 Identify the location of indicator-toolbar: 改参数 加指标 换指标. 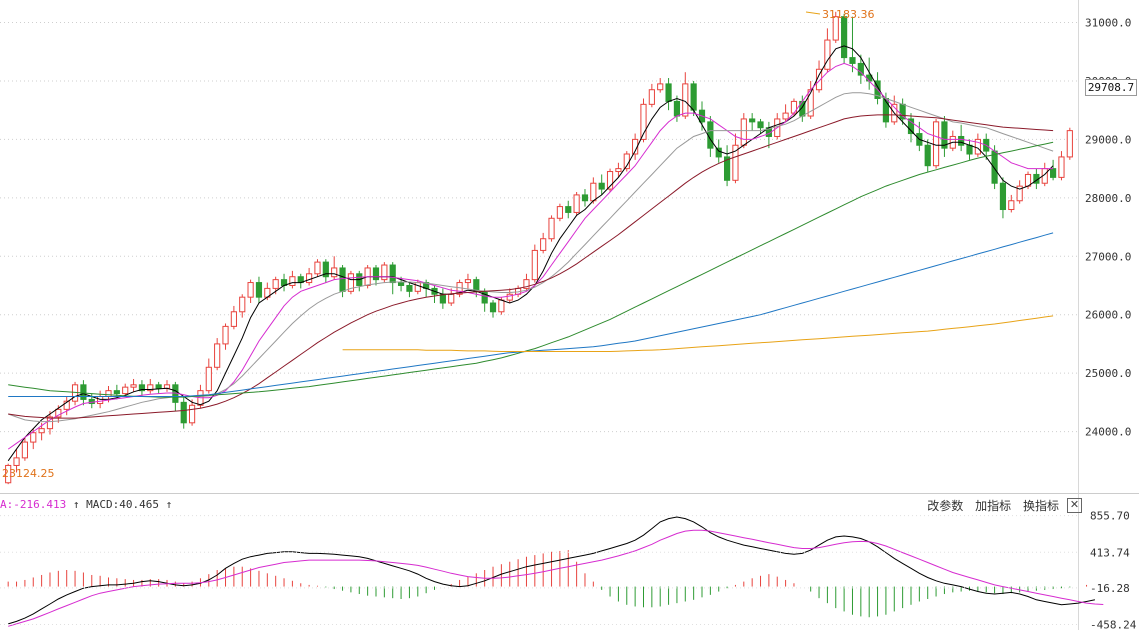
(989, 505).